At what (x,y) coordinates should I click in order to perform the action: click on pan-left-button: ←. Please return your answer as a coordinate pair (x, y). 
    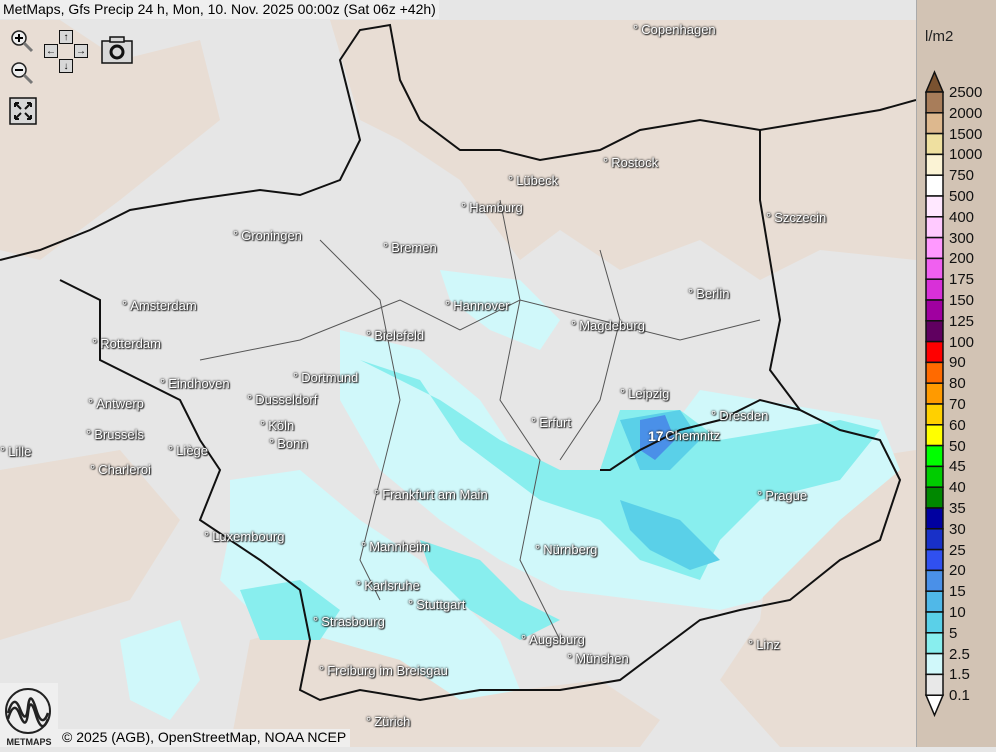
    Looking at the image, I should click on (51, 51).